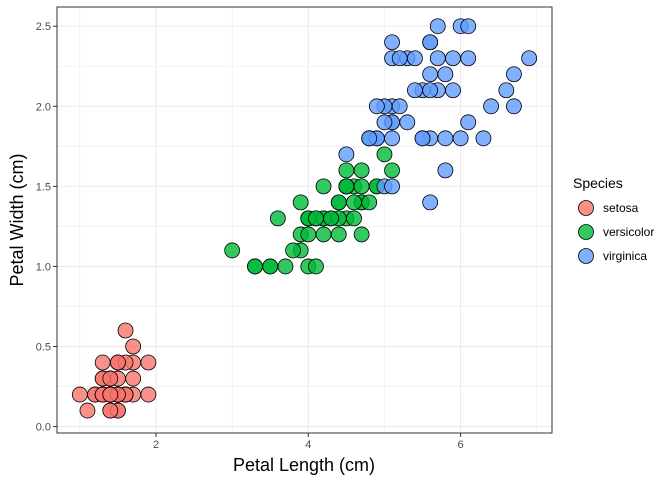 The height and width of the screenshot is (480, 672). I want to click on y-tick-label: 1.0, so click(43, 267).